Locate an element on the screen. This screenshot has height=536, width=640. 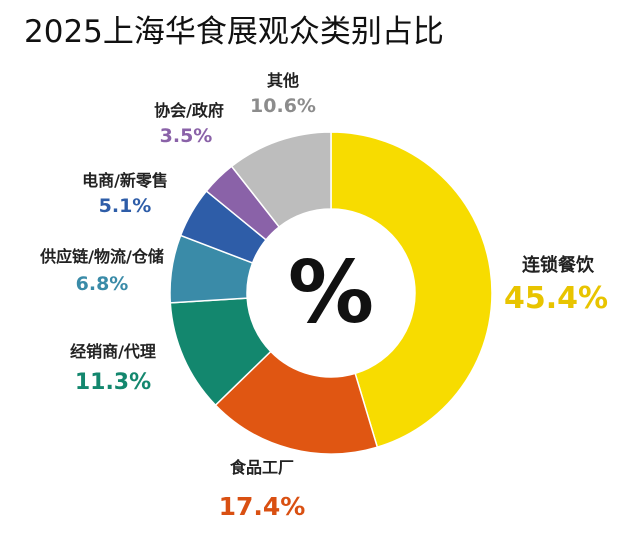
label-1: 食品工厂 17.4% is located at coordinates (262, 489).